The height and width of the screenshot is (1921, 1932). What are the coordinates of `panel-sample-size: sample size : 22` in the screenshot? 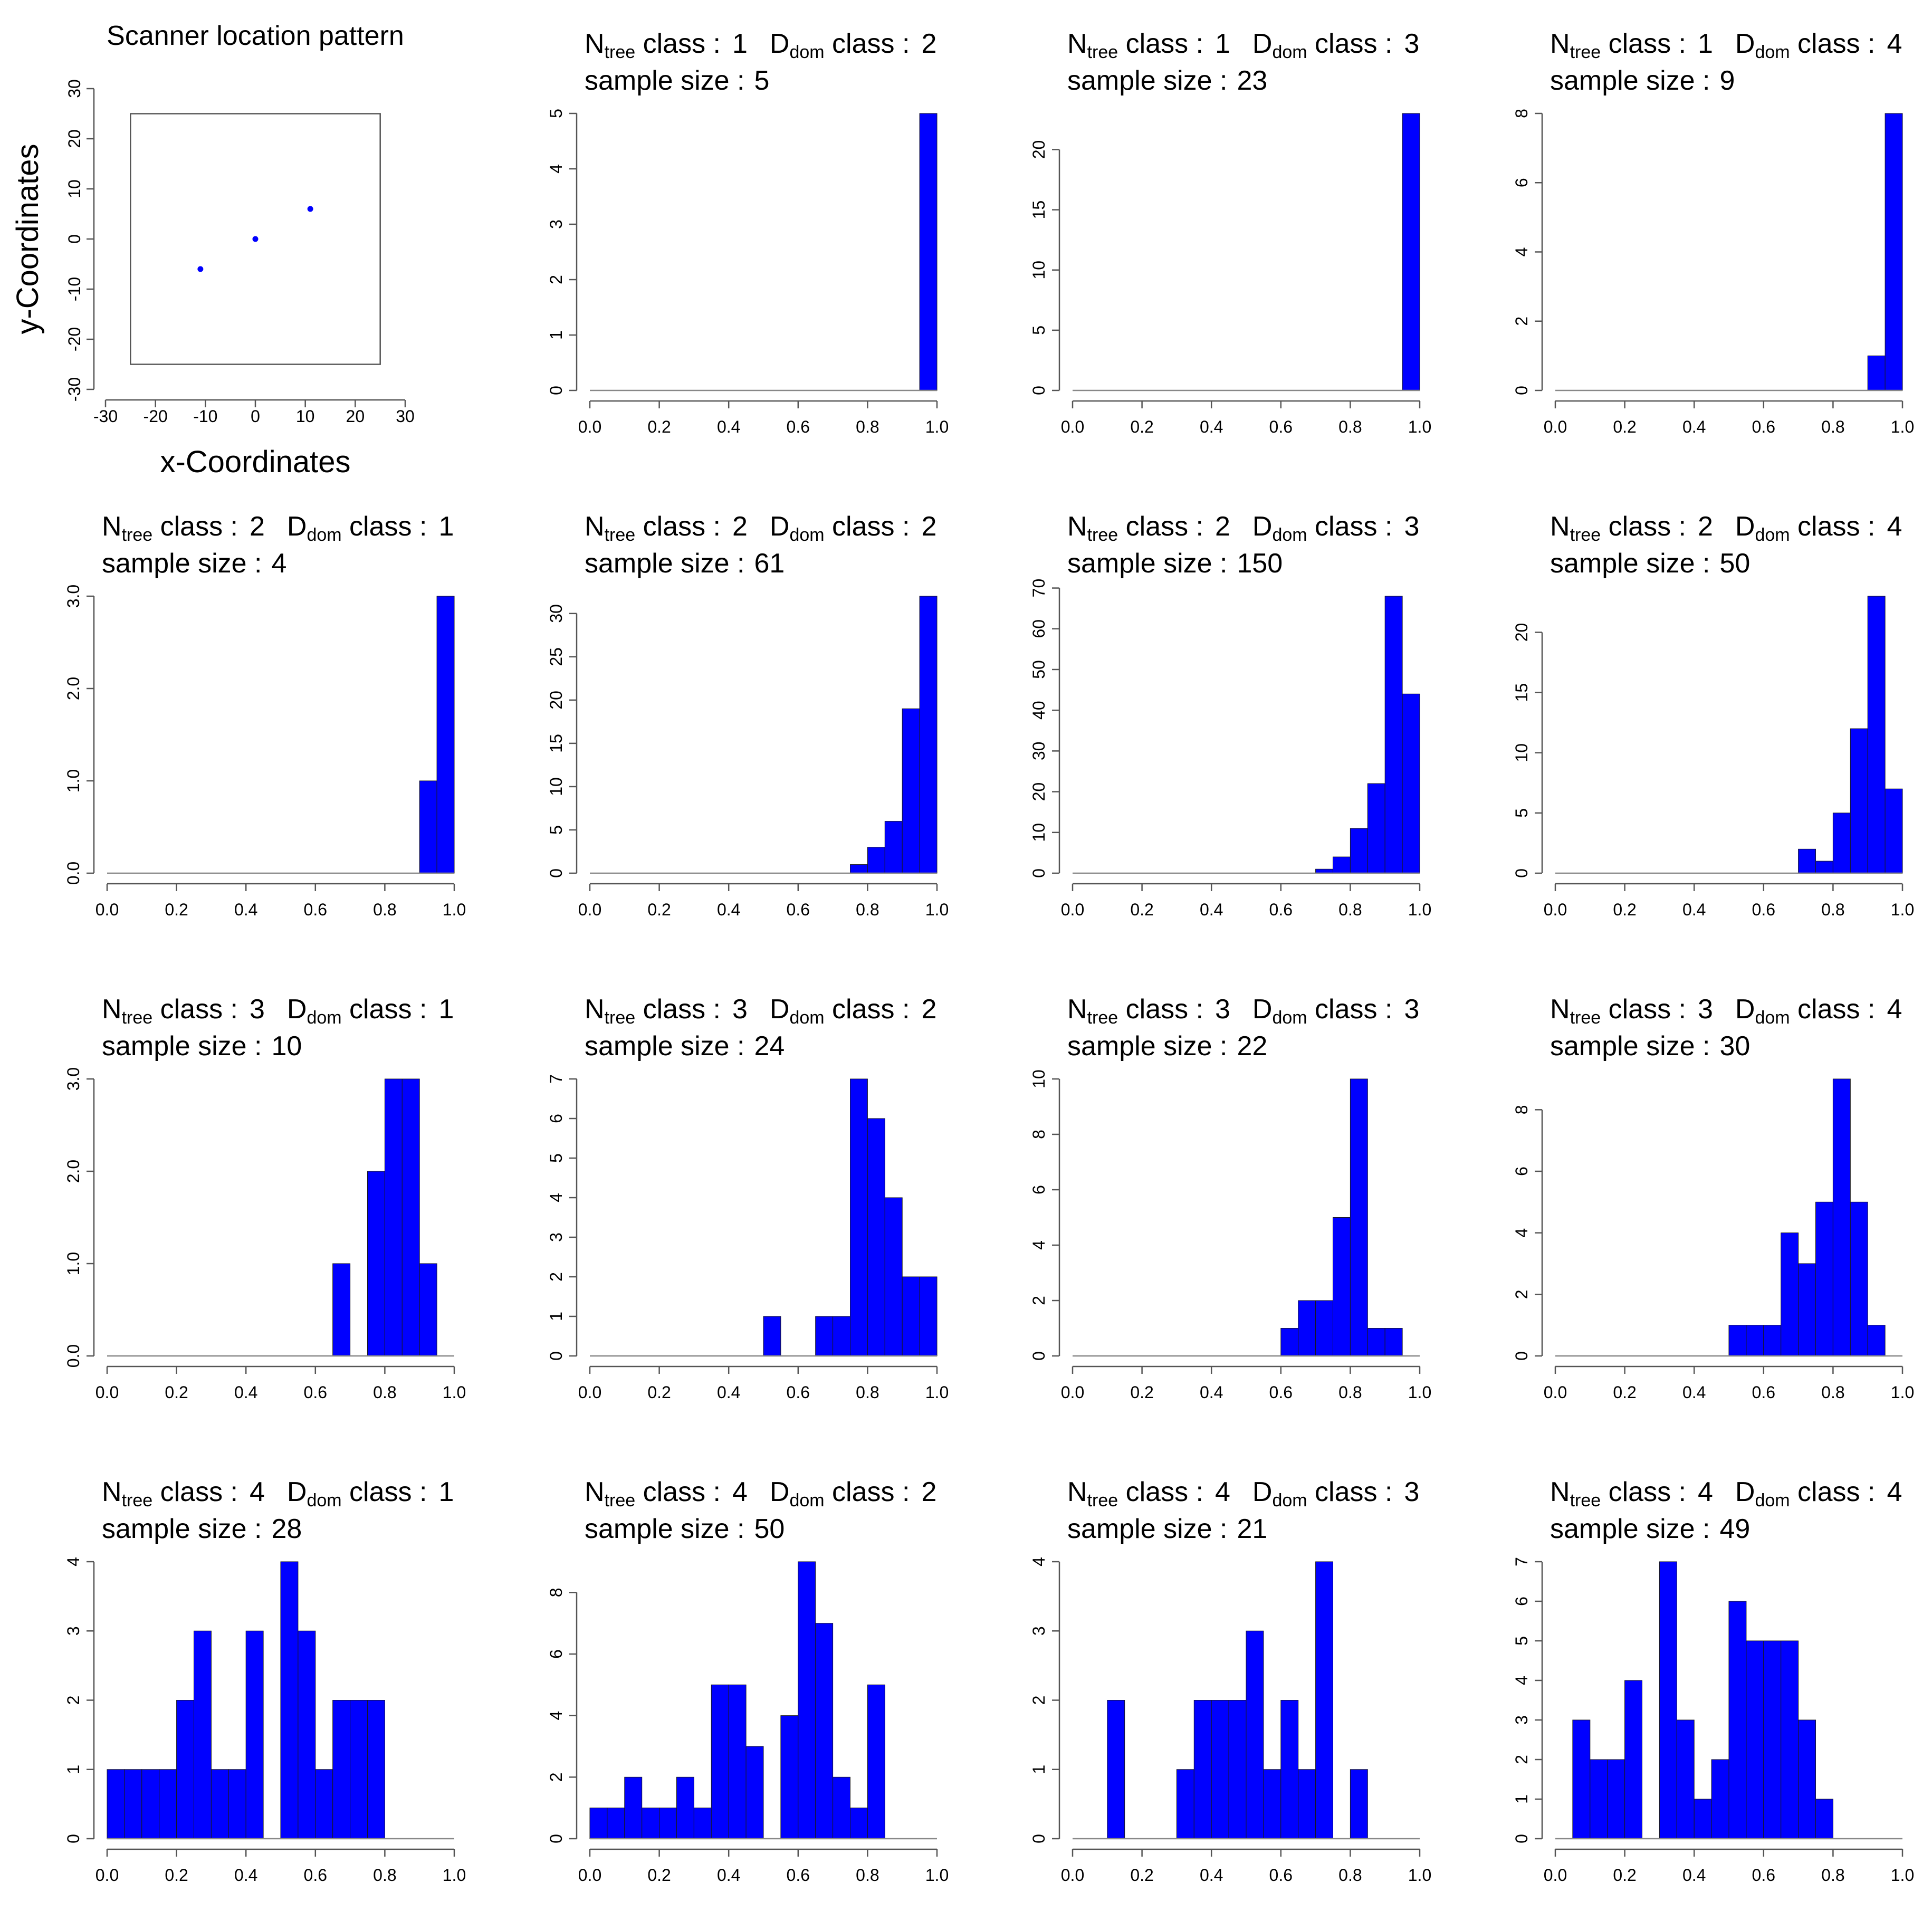 It's located at (1167, 1046).